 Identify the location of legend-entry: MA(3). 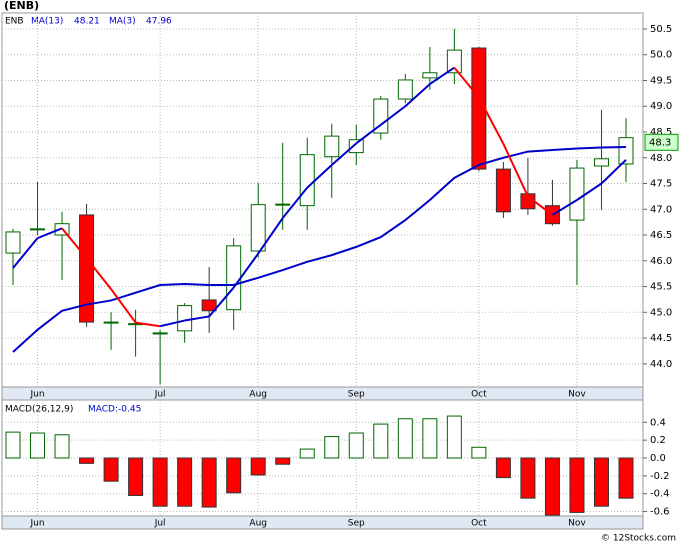
(122, 22).